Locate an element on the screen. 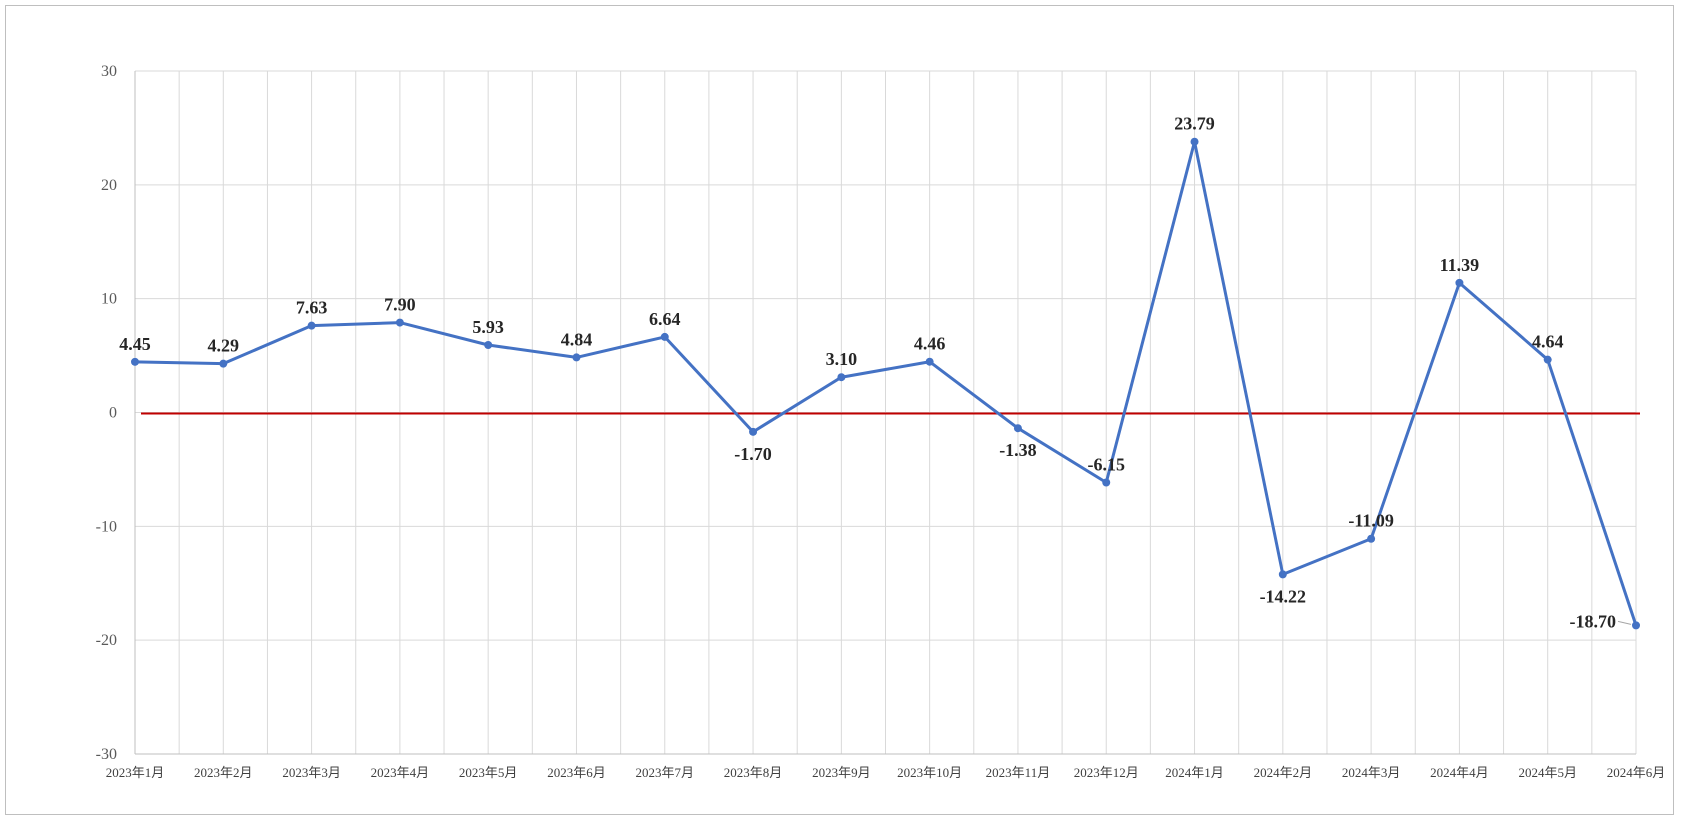 This screenshot has width=1681, height=823. data-label: -1.38 is located at coordinates (1018, 450).